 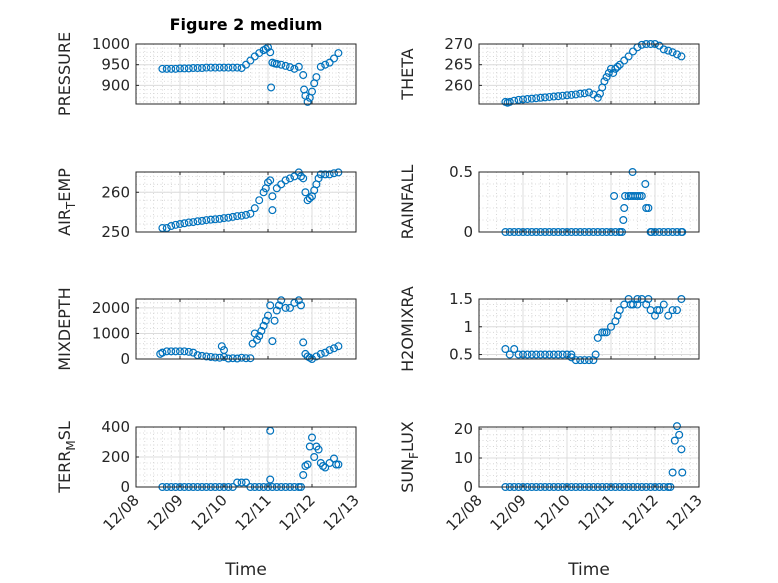 I want to click on subplot-rainfall: 0 0.5 RAINFALL, so click(x=549, y=202).